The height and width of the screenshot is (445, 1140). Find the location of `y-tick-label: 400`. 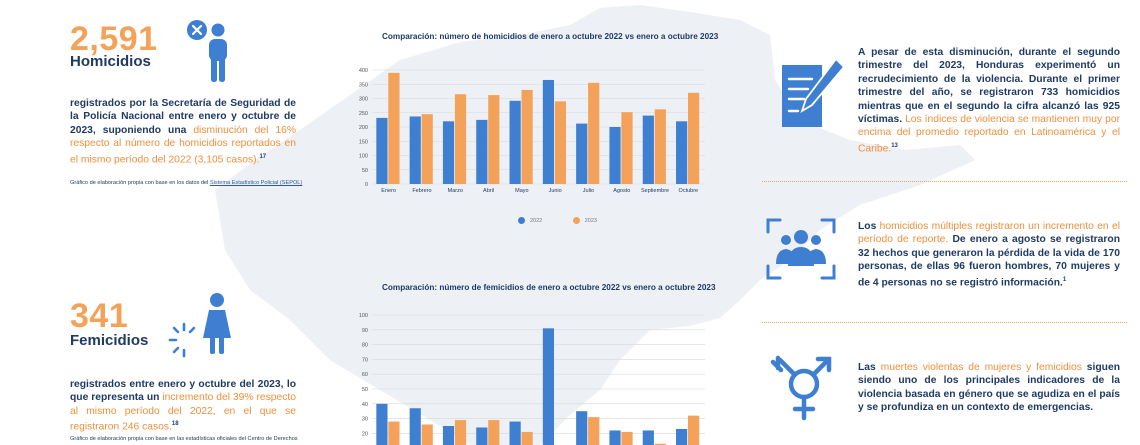

y-tick-label: 400 is located at coordinates (363, 71).